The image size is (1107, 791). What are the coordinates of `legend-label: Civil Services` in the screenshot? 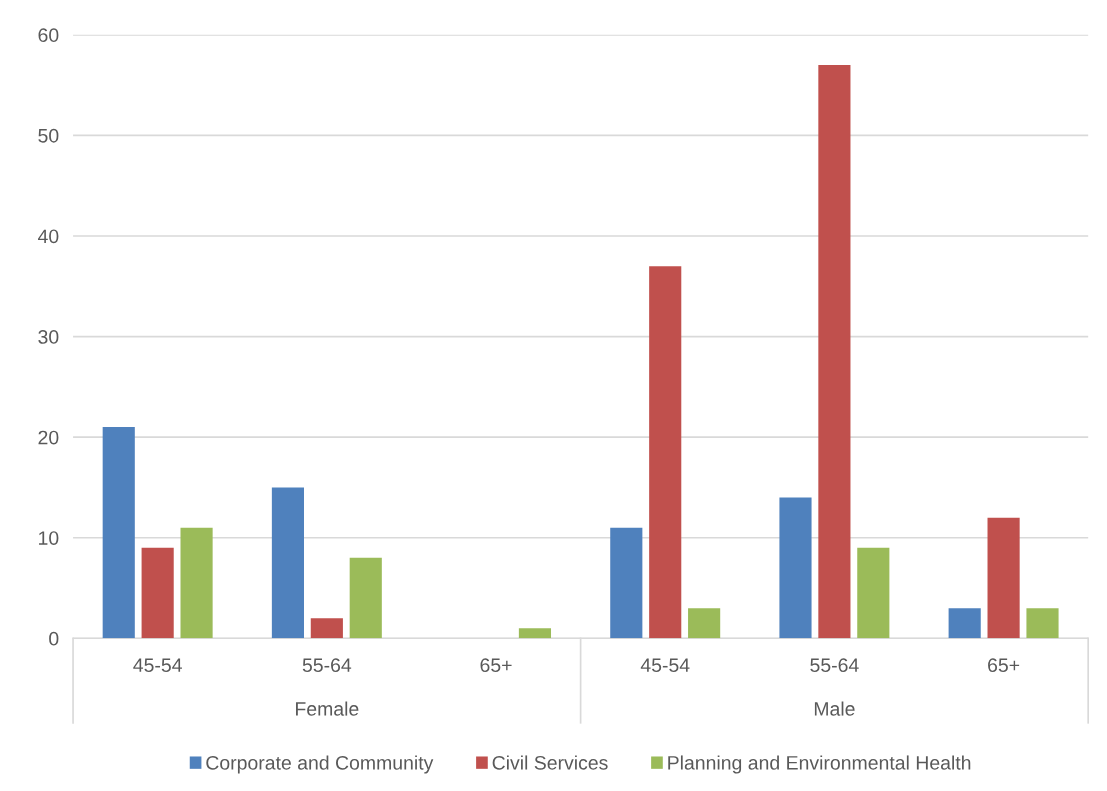 It's located at (550, 762).